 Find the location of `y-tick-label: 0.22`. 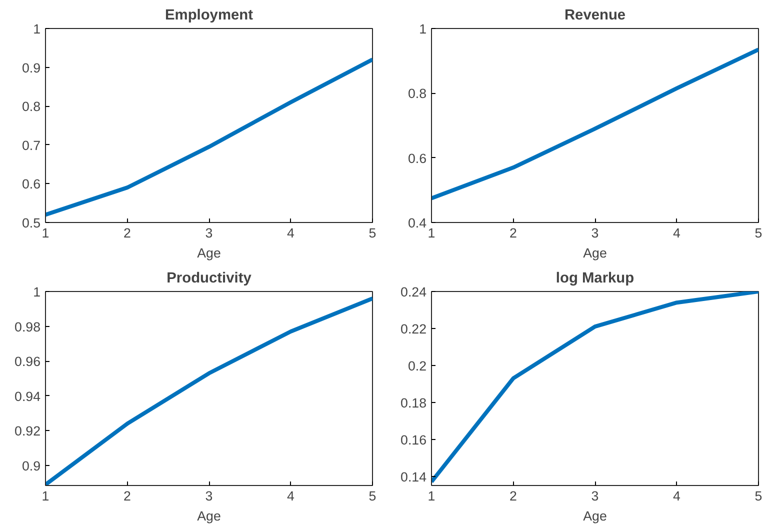

y-tick-label: 0.22 is located at coordinates (413, 328).